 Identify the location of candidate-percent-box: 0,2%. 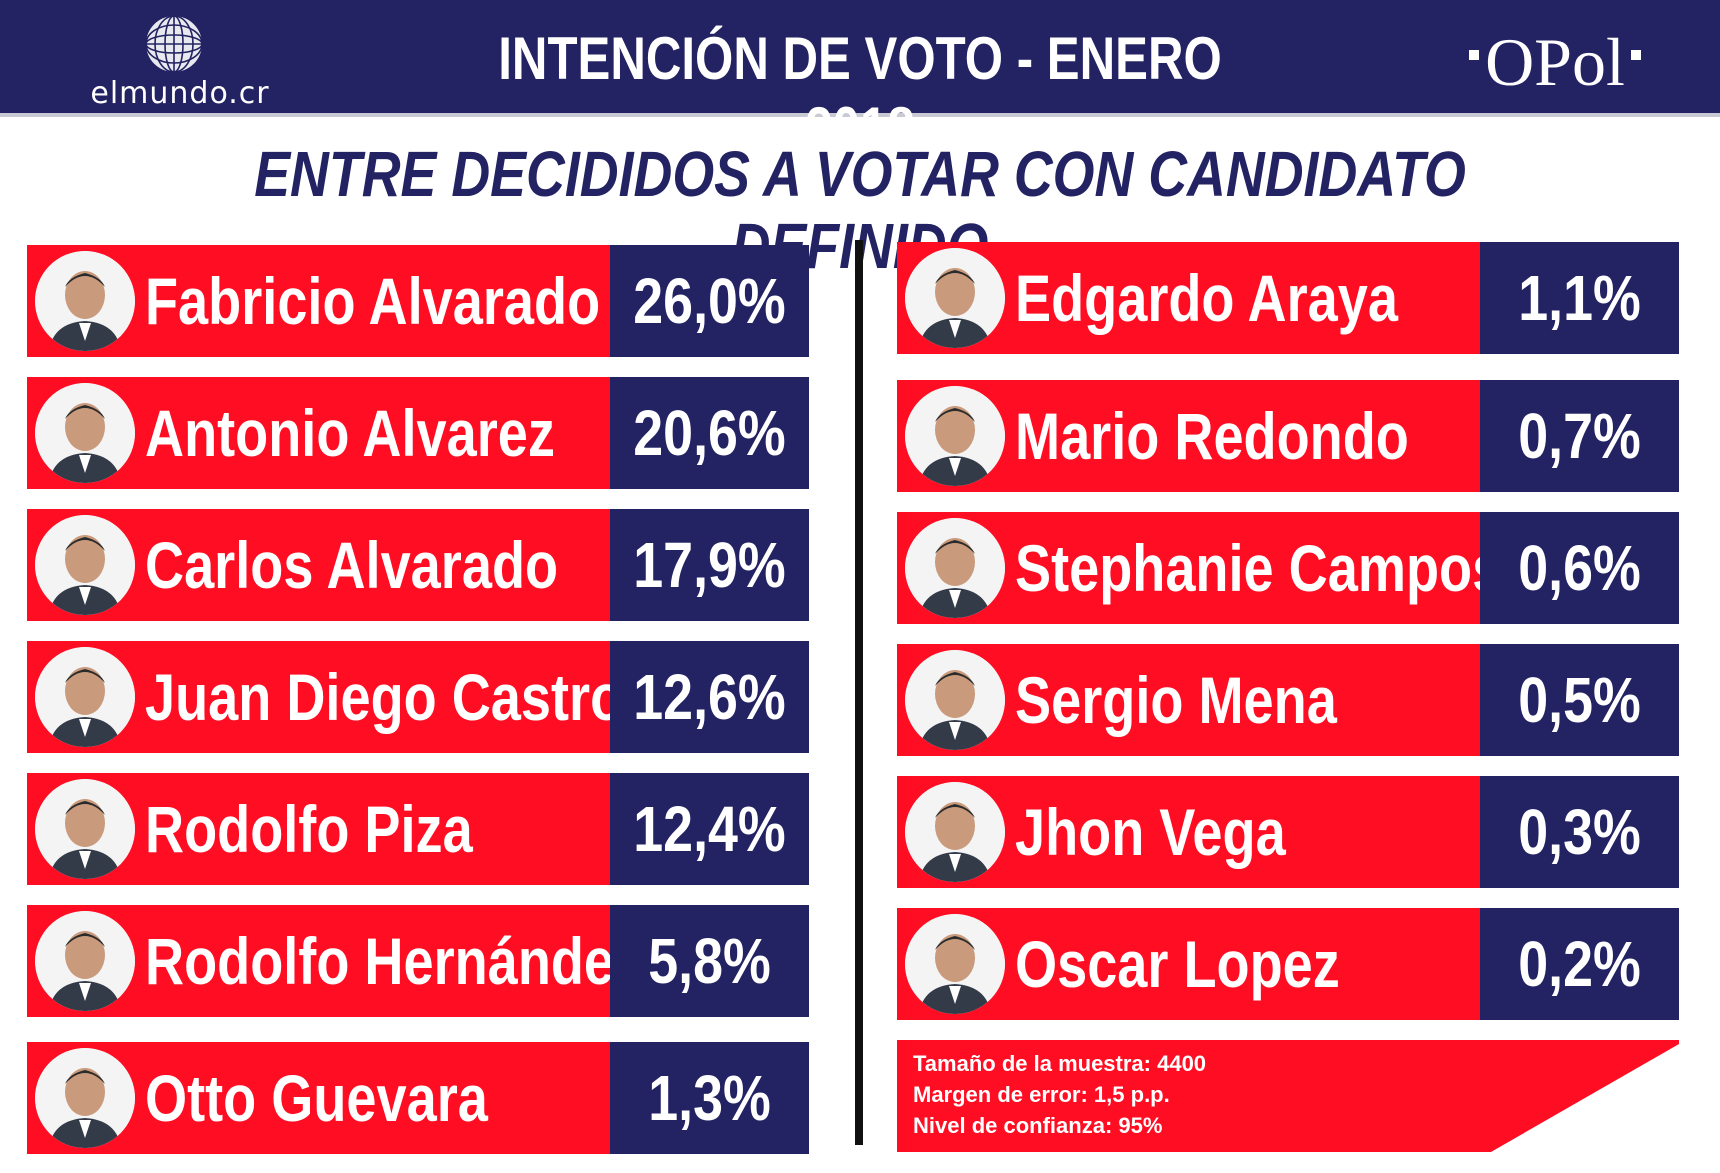
(1579, 964).